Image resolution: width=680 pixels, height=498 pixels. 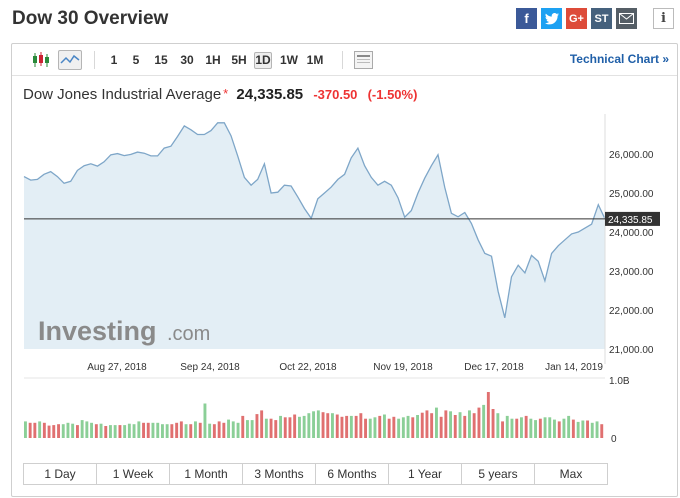 What do you see at coordinates (263, 60) in the screenshot?
I see `timeframe-1d: 1D` at bounding box center [263, 60].